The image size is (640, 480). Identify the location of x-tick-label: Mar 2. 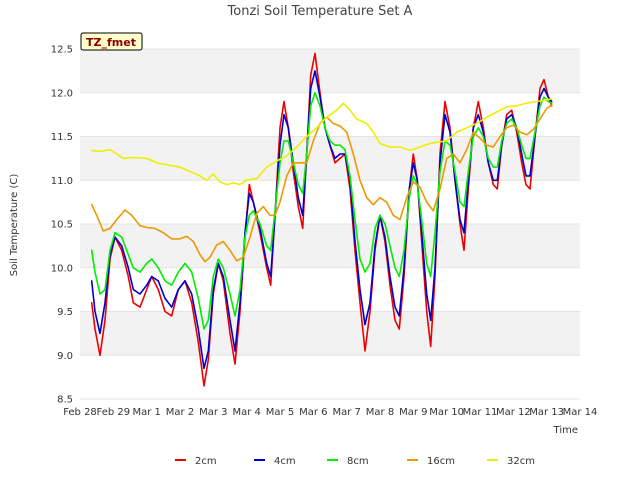
(180, 412).